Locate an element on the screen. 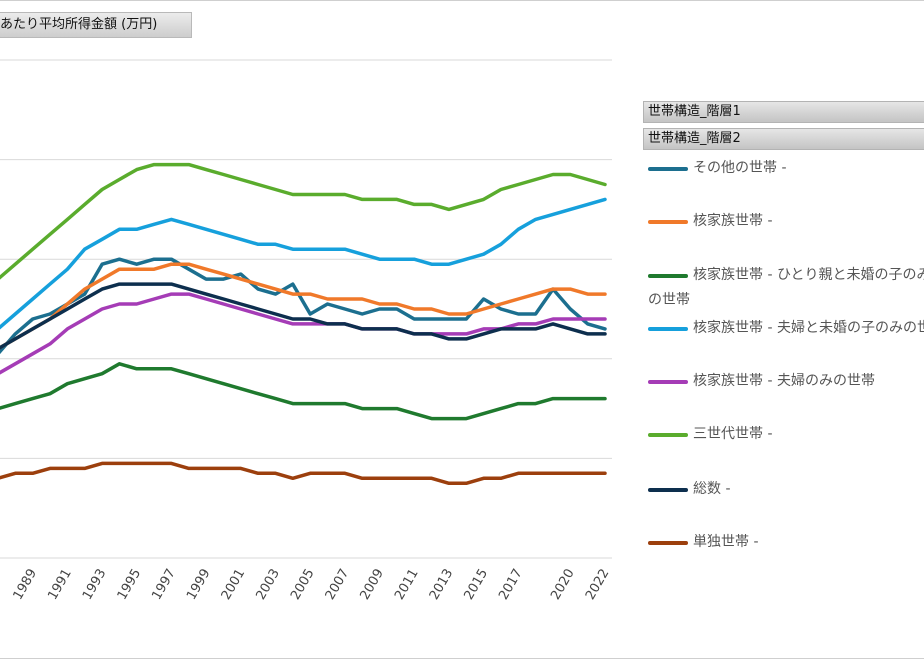  x-tick-label: 1997 is located at coordinates (164, 585).